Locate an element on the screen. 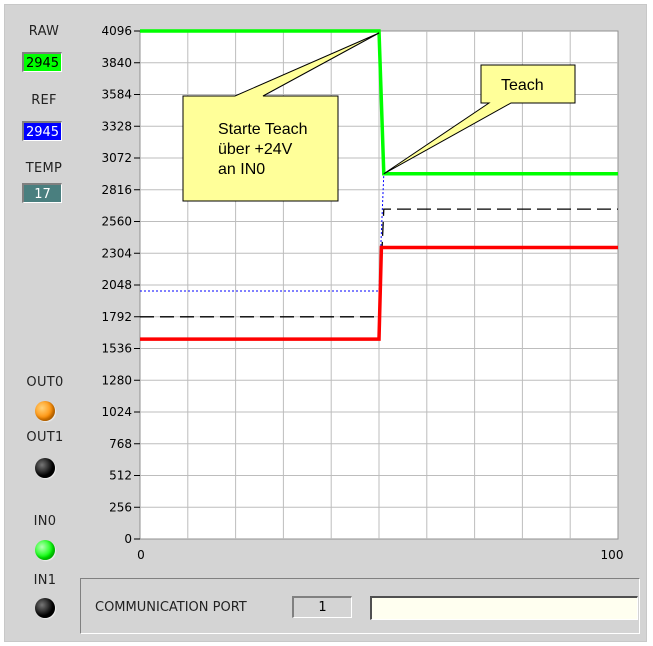 This screenshot has height=646, width=653. y-tick-label: 512 is located at coordinates (120, 476).